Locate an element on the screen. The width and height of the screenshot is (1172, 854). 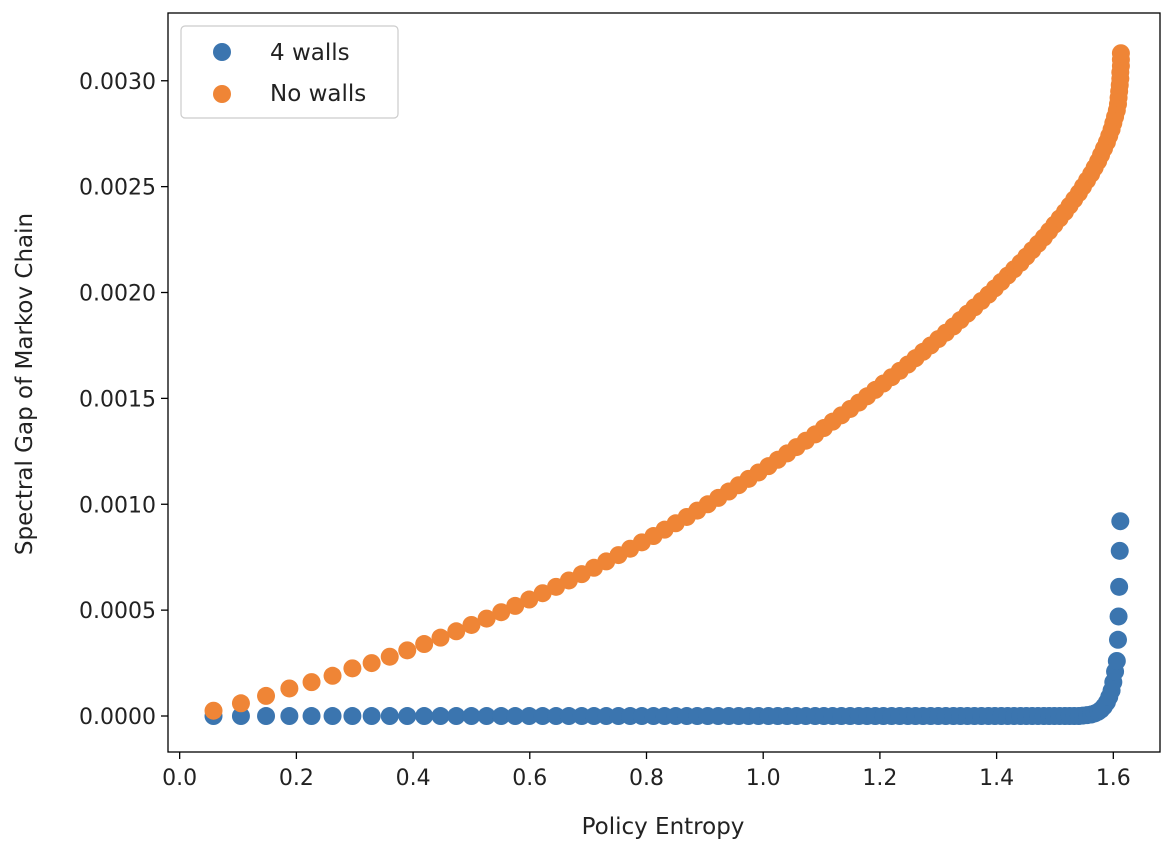
x-tick-label: 1.4 is located at coordinates (996, 778).